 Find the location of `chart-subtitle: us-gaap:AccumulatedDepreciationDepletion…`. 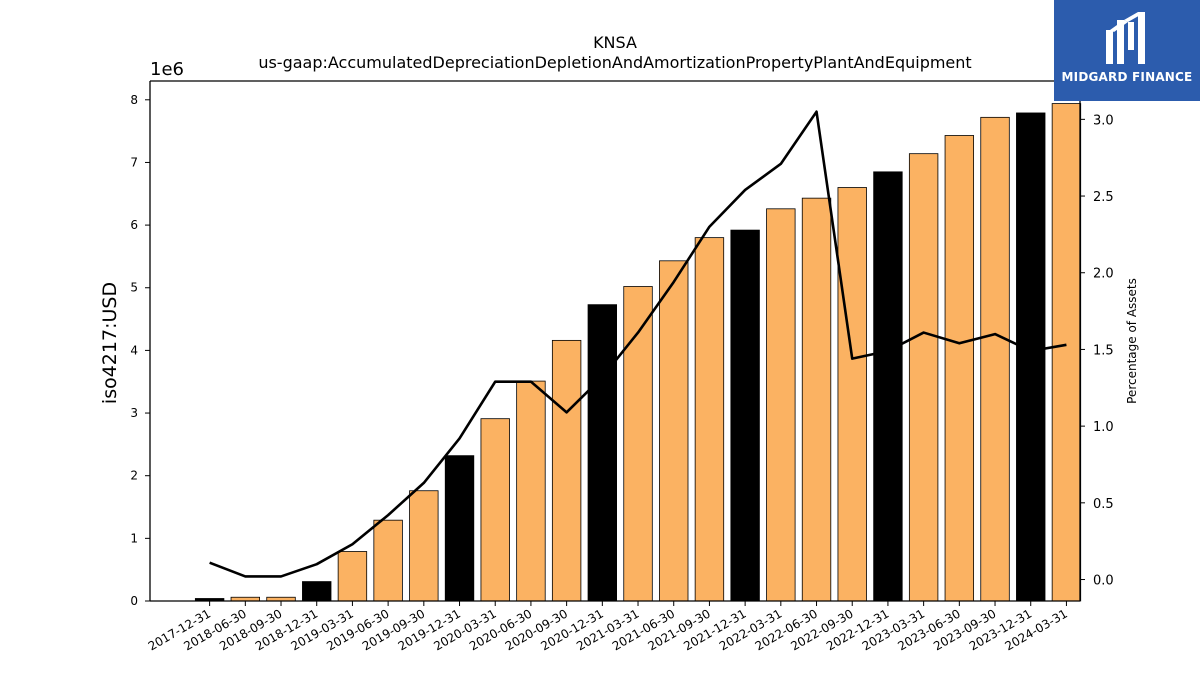

chart-subtitle: us-gaap:AccumulatedDepreciationDepletion… is located at coordinates (614, 62).